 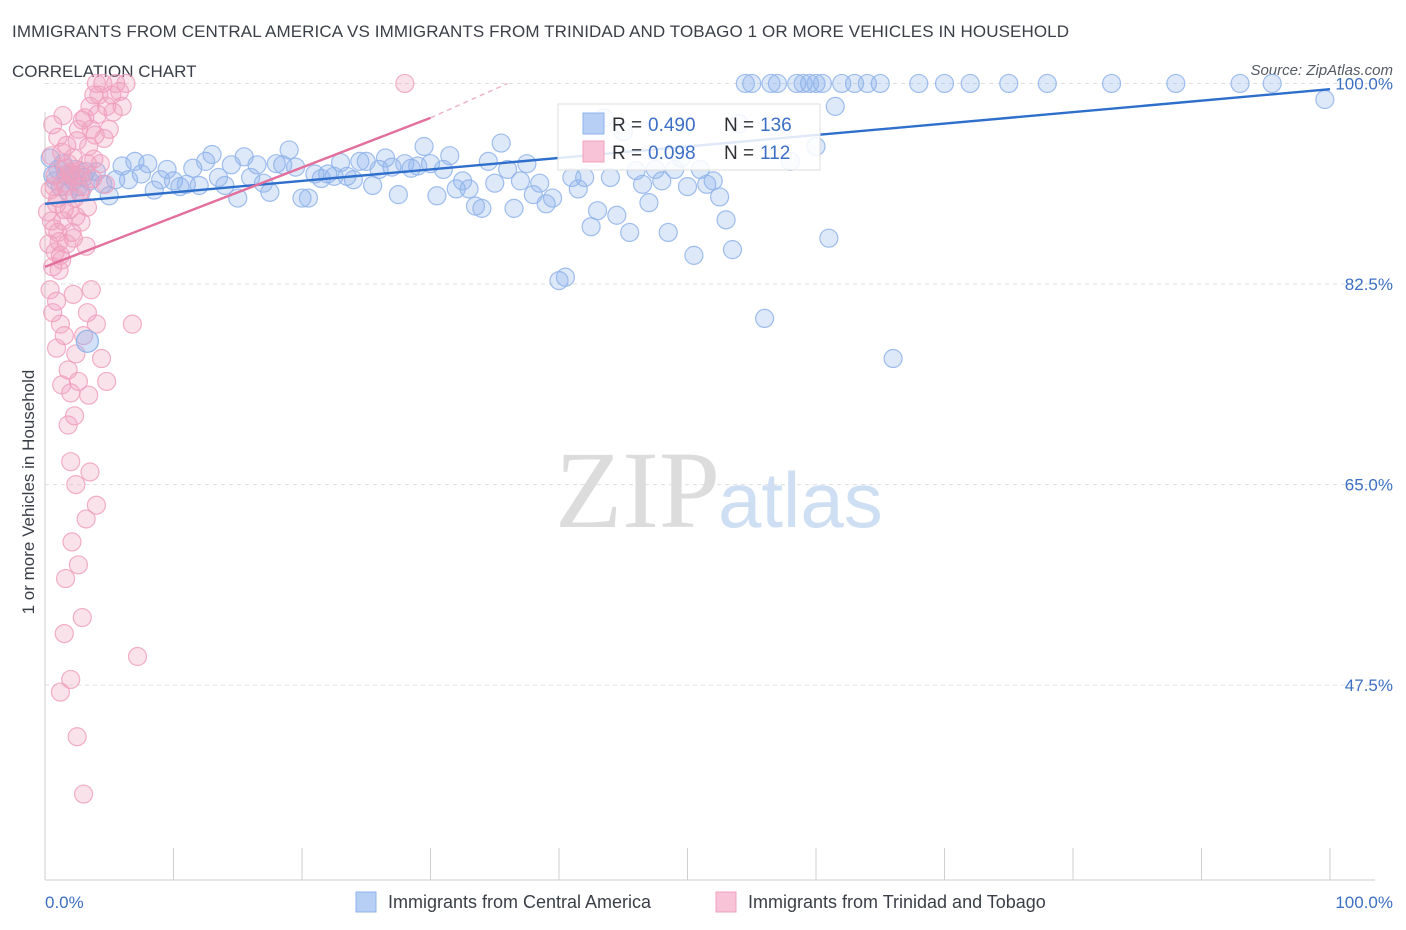 I want to click on y-tick-label-3: 47.5%, so click(x=1369, y=685).